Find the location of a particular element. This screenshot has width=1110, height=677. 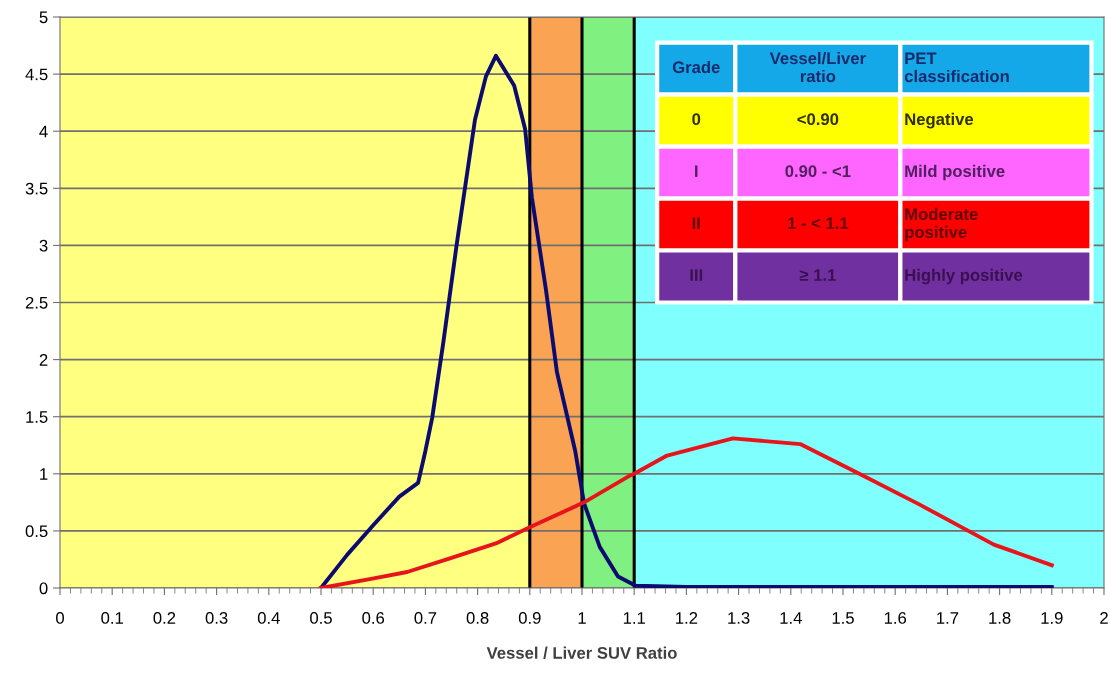

y-tick-label: 4 is located at coordinates (43, 131).